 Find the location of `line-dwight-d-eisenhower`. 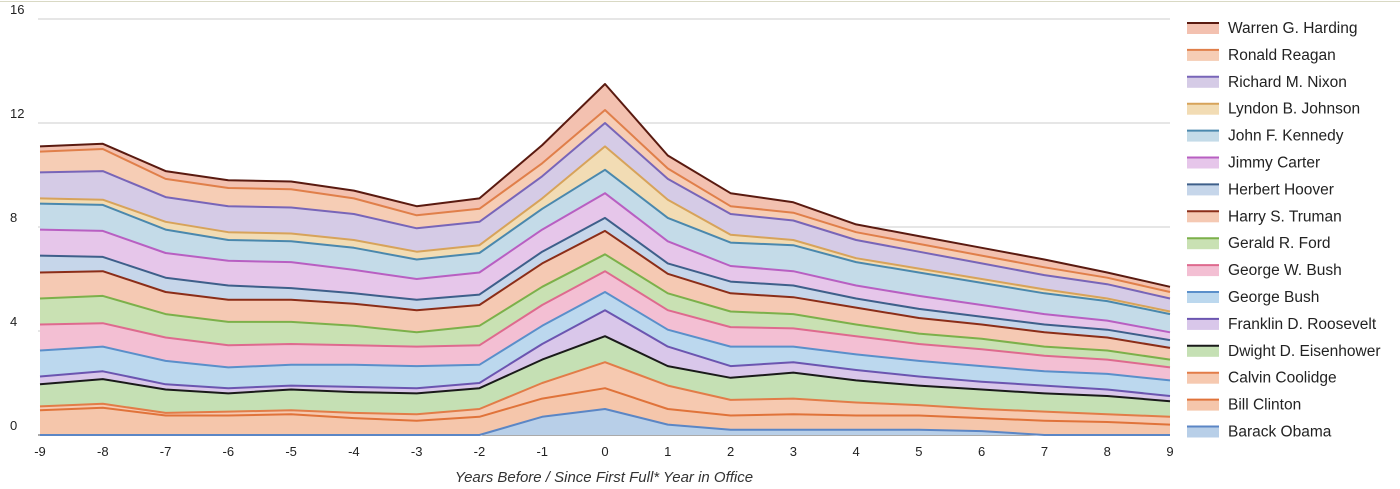

line-dwight-d-eisenhower is located at coordinates (605, 369).